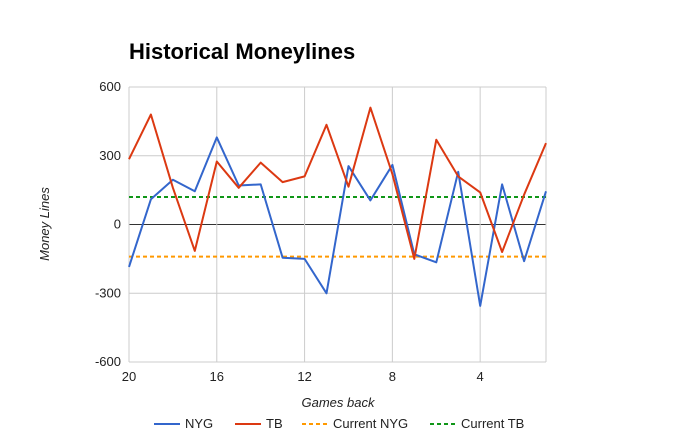 The image size is (676, 448). Describe the element at coordinates (108, 224) in the screenshot. I see `y-axis-ticks: 600 300 0 -300 -600` at that location.